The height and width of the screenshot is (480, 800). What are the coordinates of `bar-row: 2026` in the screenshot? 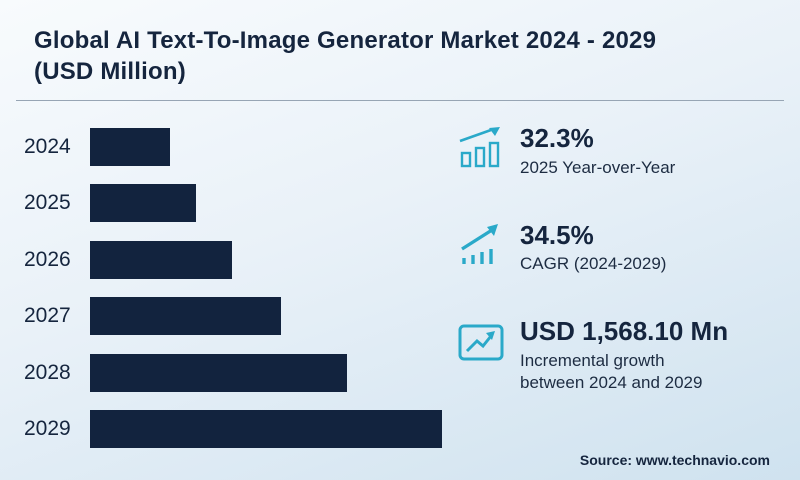 It's located at (233, 260).